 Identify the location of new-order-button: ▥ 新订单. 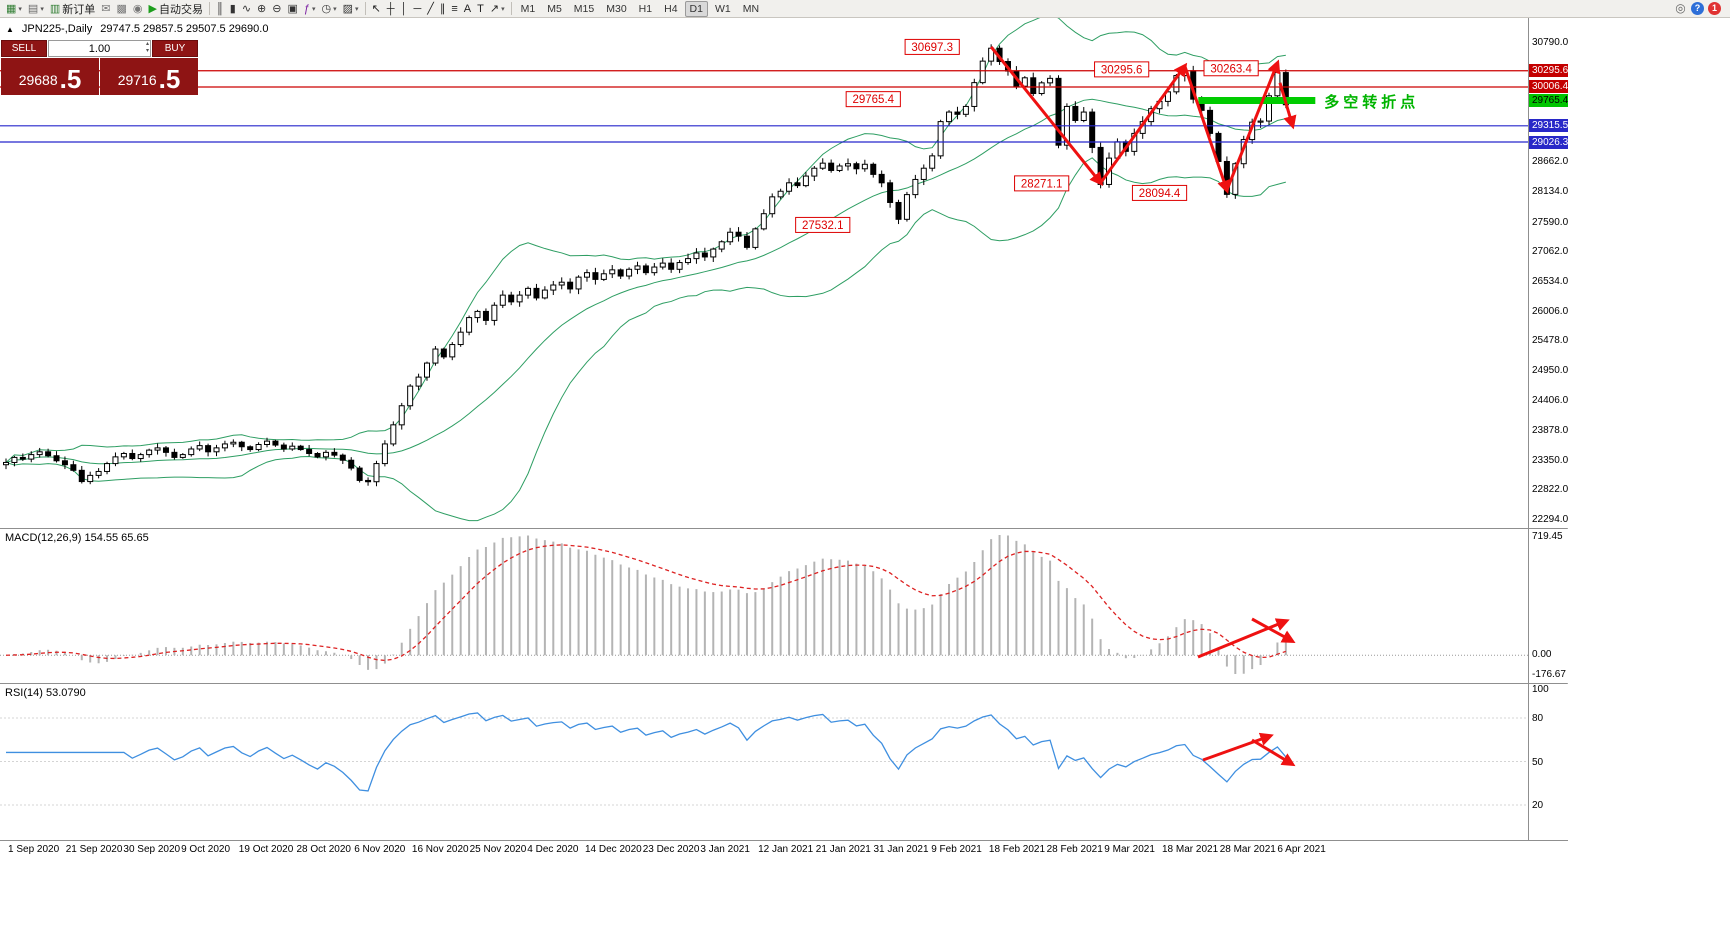
(72, 9).